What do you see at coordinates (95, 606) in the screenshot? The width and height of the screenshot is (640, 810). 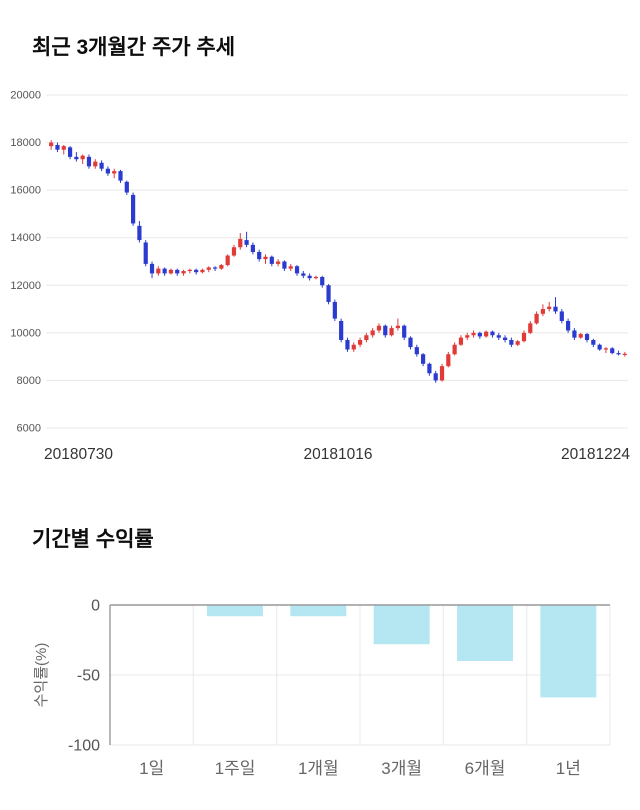 I see `svg-text: 0` at bounding box center [95, 606].